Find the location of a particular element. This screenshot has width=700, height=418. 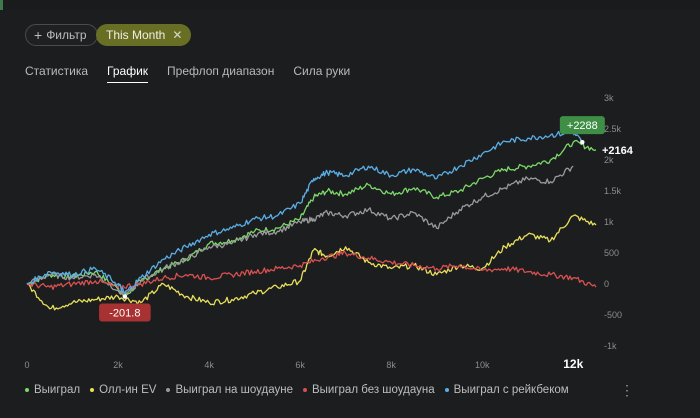

annotation-label: -201.8 is located at coordinates (124, 314).